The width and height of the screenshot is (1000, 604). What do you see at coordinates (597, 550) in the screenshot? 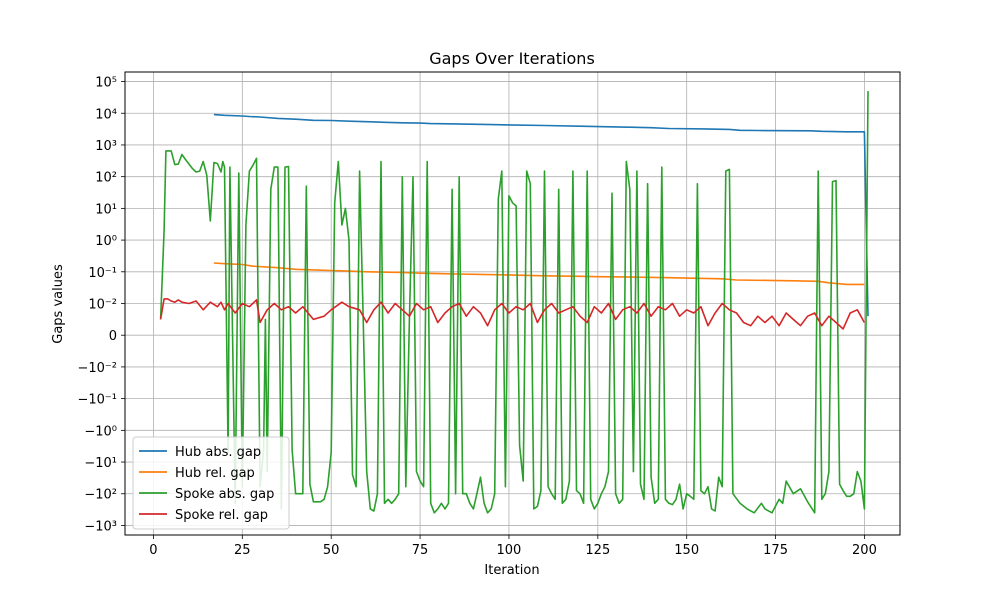
I see `x-tick-label: 125` at bounding box center [597, 550].